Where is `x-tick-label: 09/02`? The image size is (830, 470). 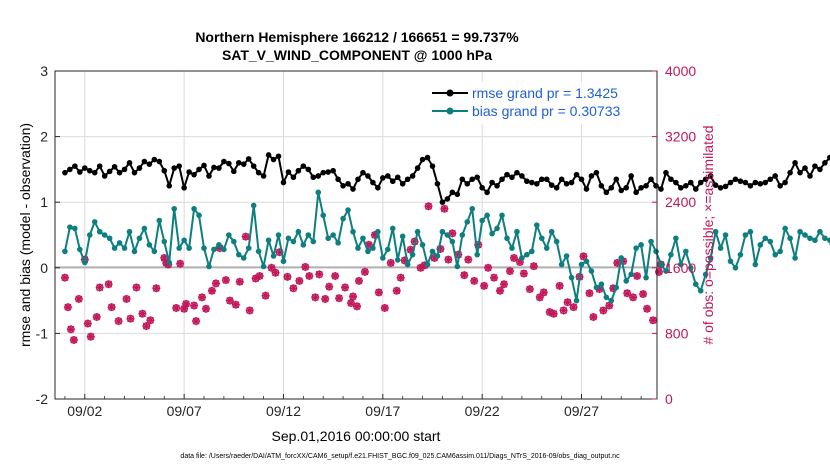 x-tick-label: 09/02 is located at coordinates (84, 411).